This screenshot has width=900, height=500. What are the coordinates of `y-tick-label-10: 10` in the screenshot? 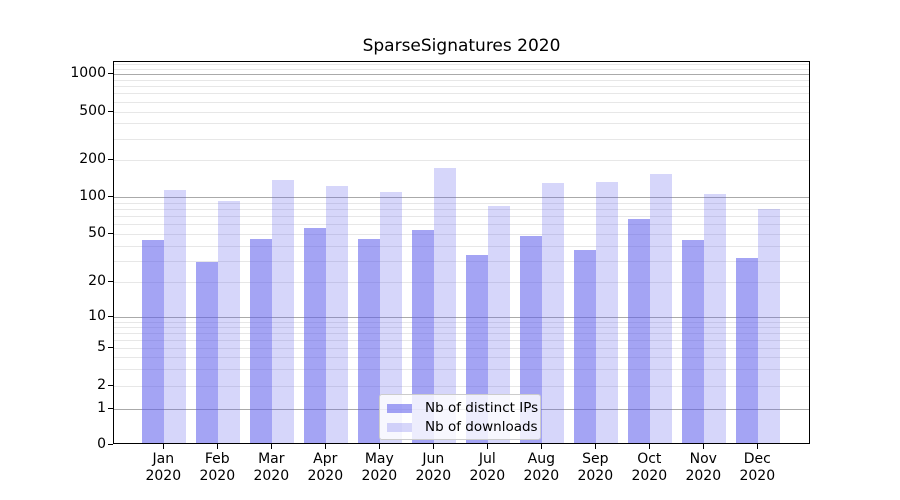 It's located at (97, 316).